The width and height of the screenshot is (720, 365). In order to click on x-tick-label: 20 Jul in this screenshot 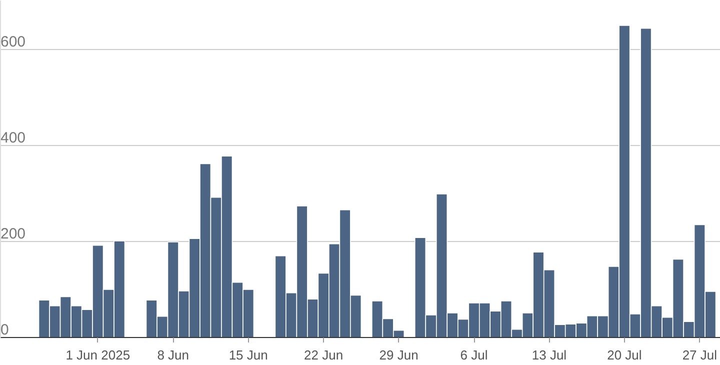, I will do `click(624, 355)`.